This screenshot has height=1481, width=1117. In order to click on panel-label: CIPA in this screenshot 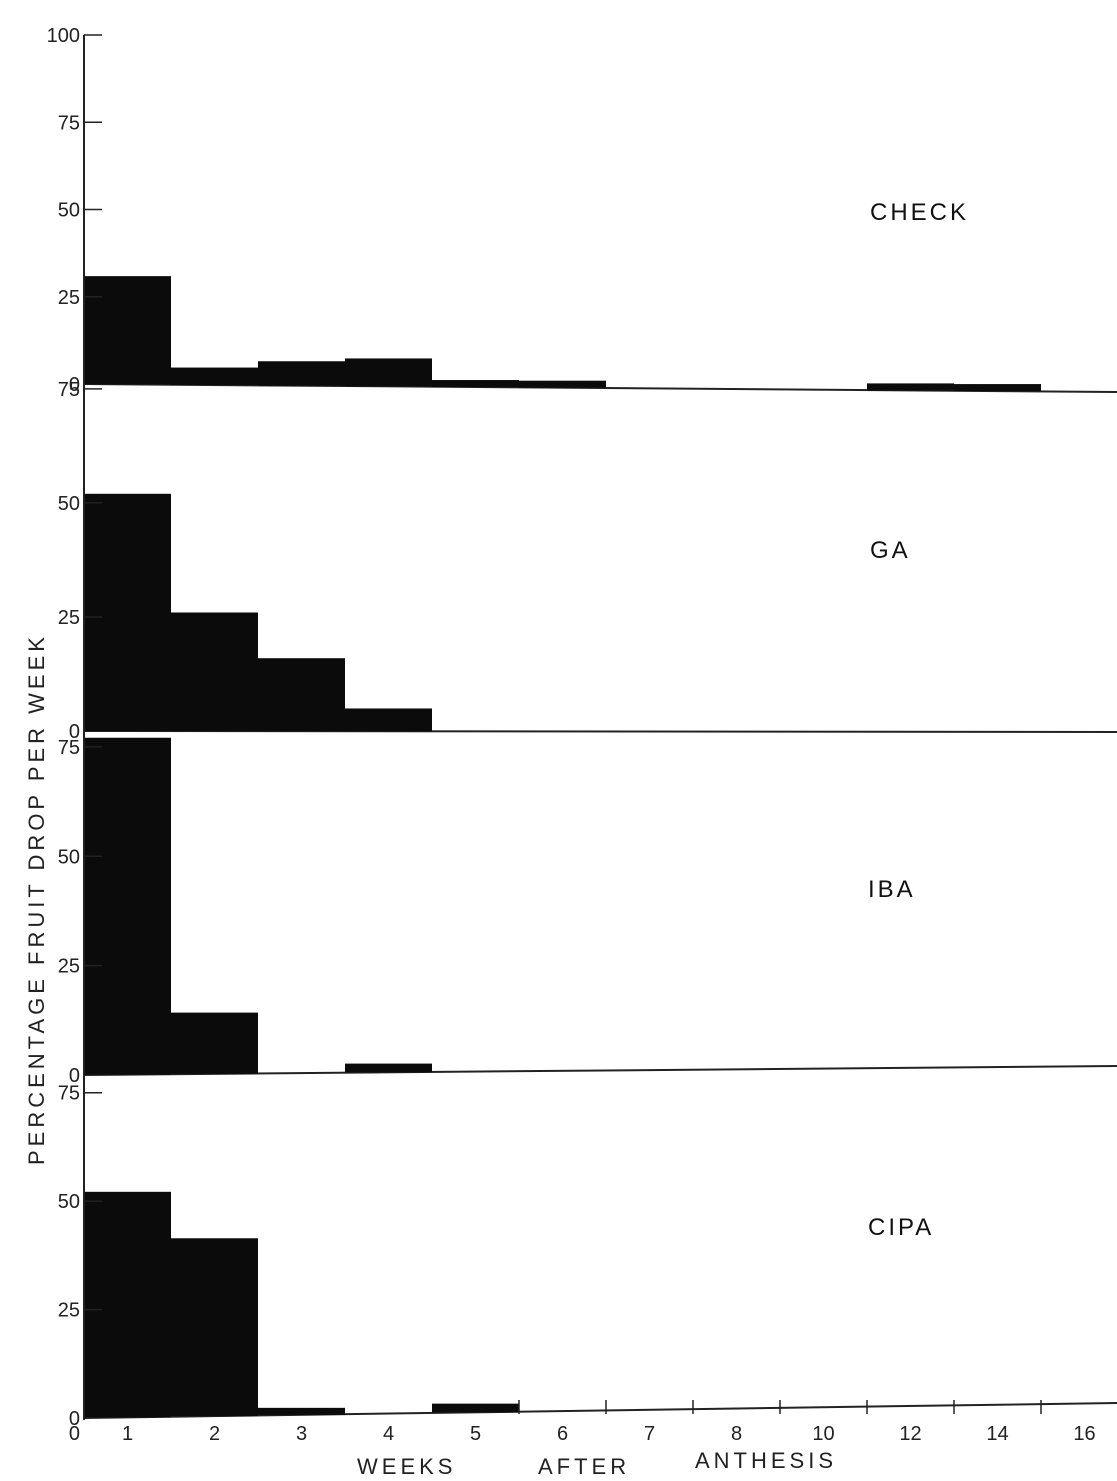, I will do `click(901, 1227)`.